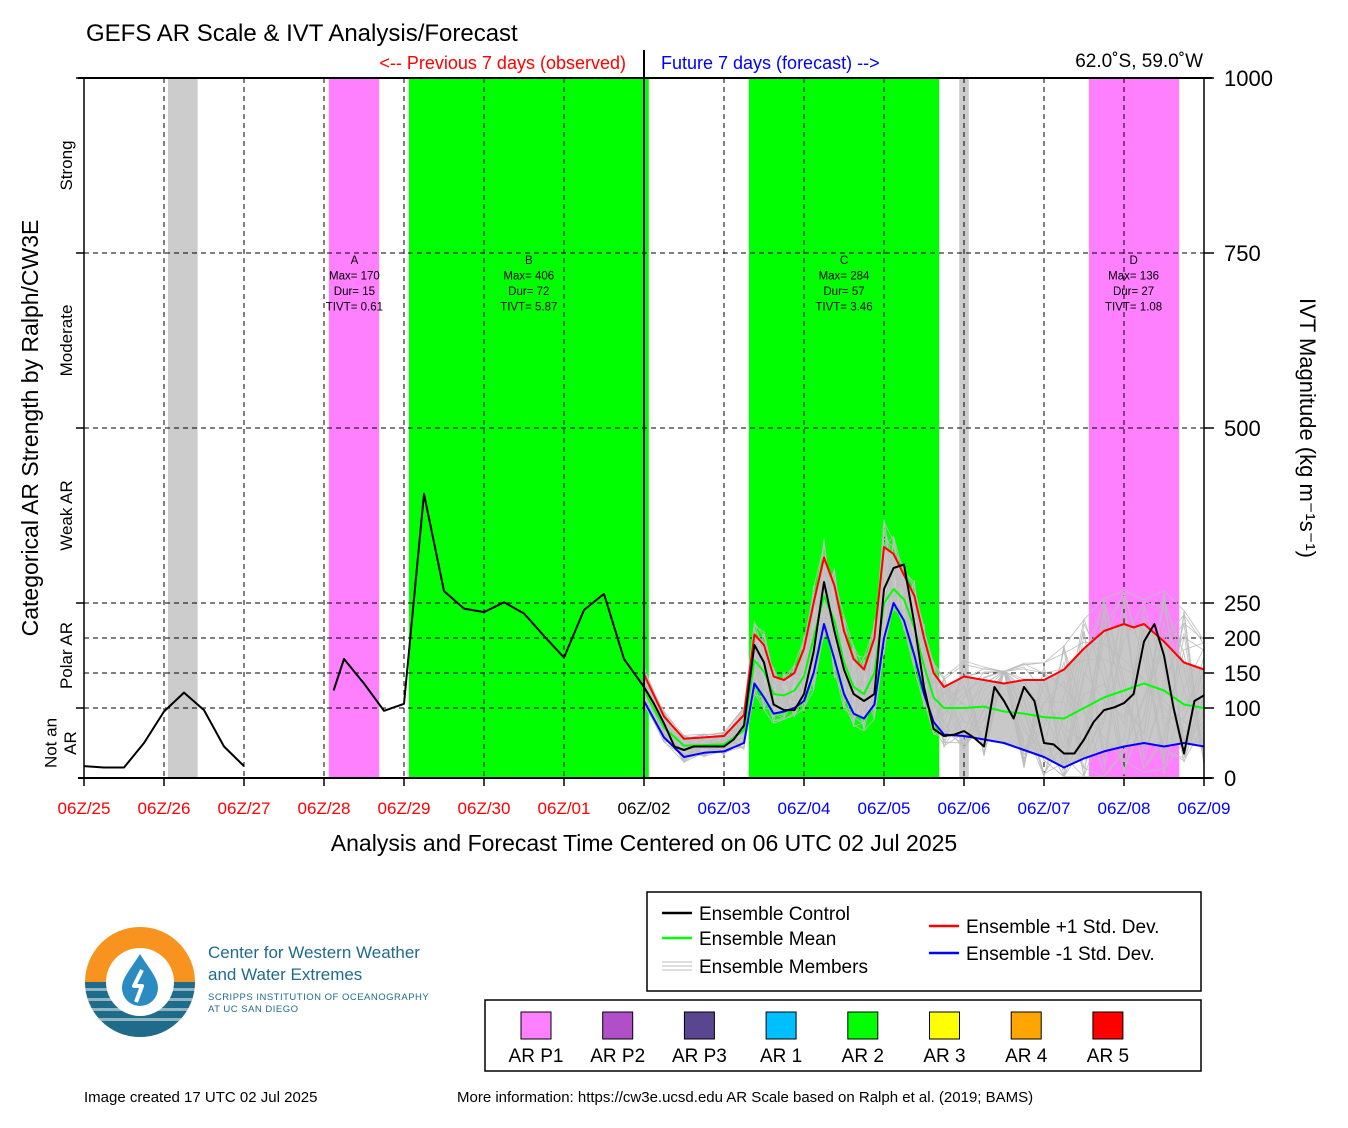  I want to click on mean-line, so click(924, 667).